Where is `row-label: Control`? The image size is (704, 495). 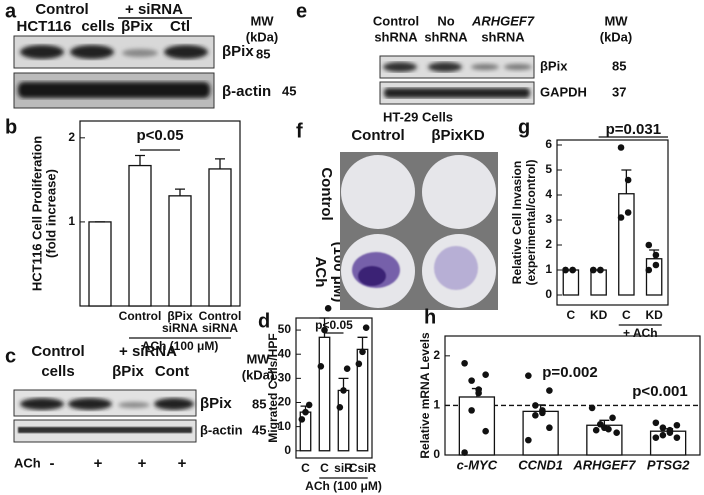 row-label: Control is located at coordinates (326, 193).